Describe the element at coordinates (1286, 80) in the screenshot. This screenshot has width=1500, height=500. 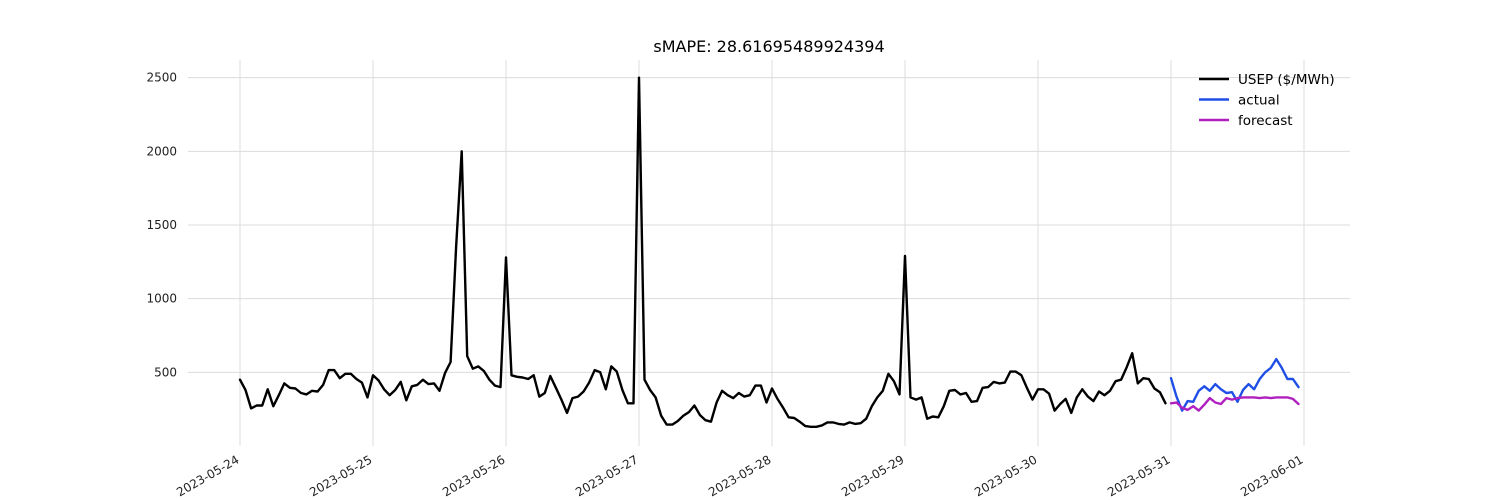
I see `legend-label: USEP ($/MWh)` at that location.